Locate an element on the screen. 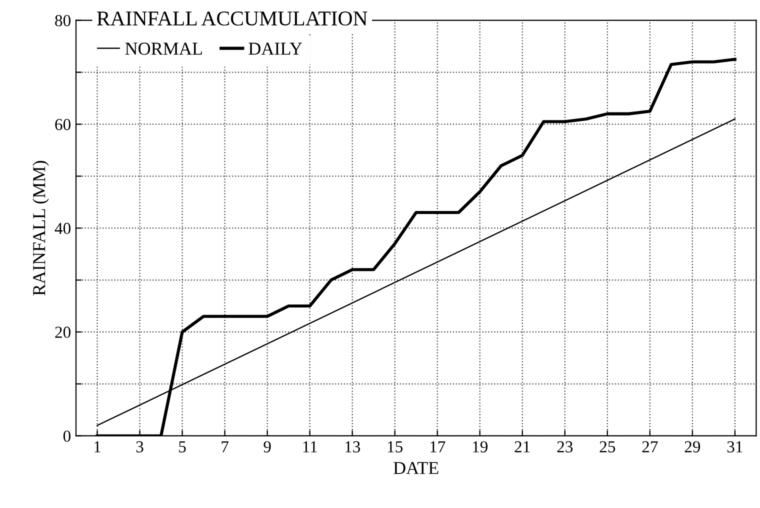  x-axis-title: DATE is located at coordinates (416, 468).